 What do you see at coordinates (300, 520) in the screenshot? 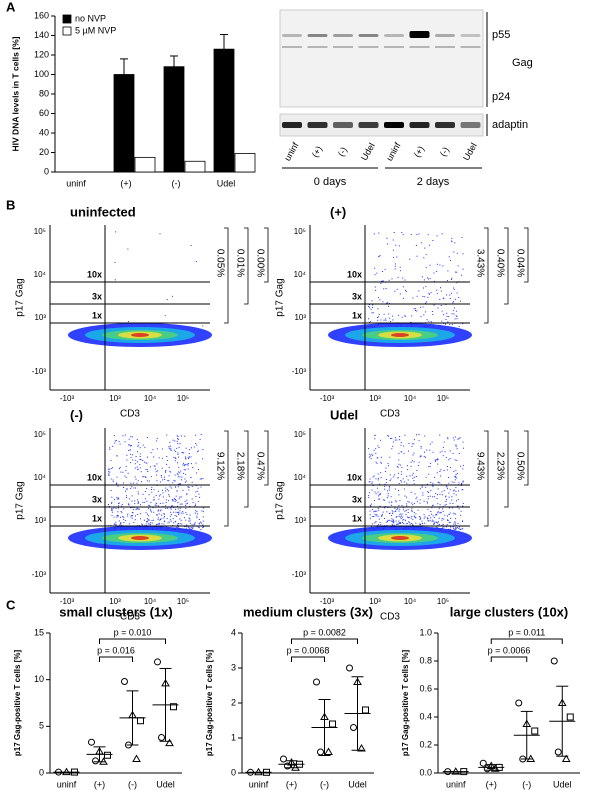
I see `y-tick-label: 10³` at bounding box center [300, 520].